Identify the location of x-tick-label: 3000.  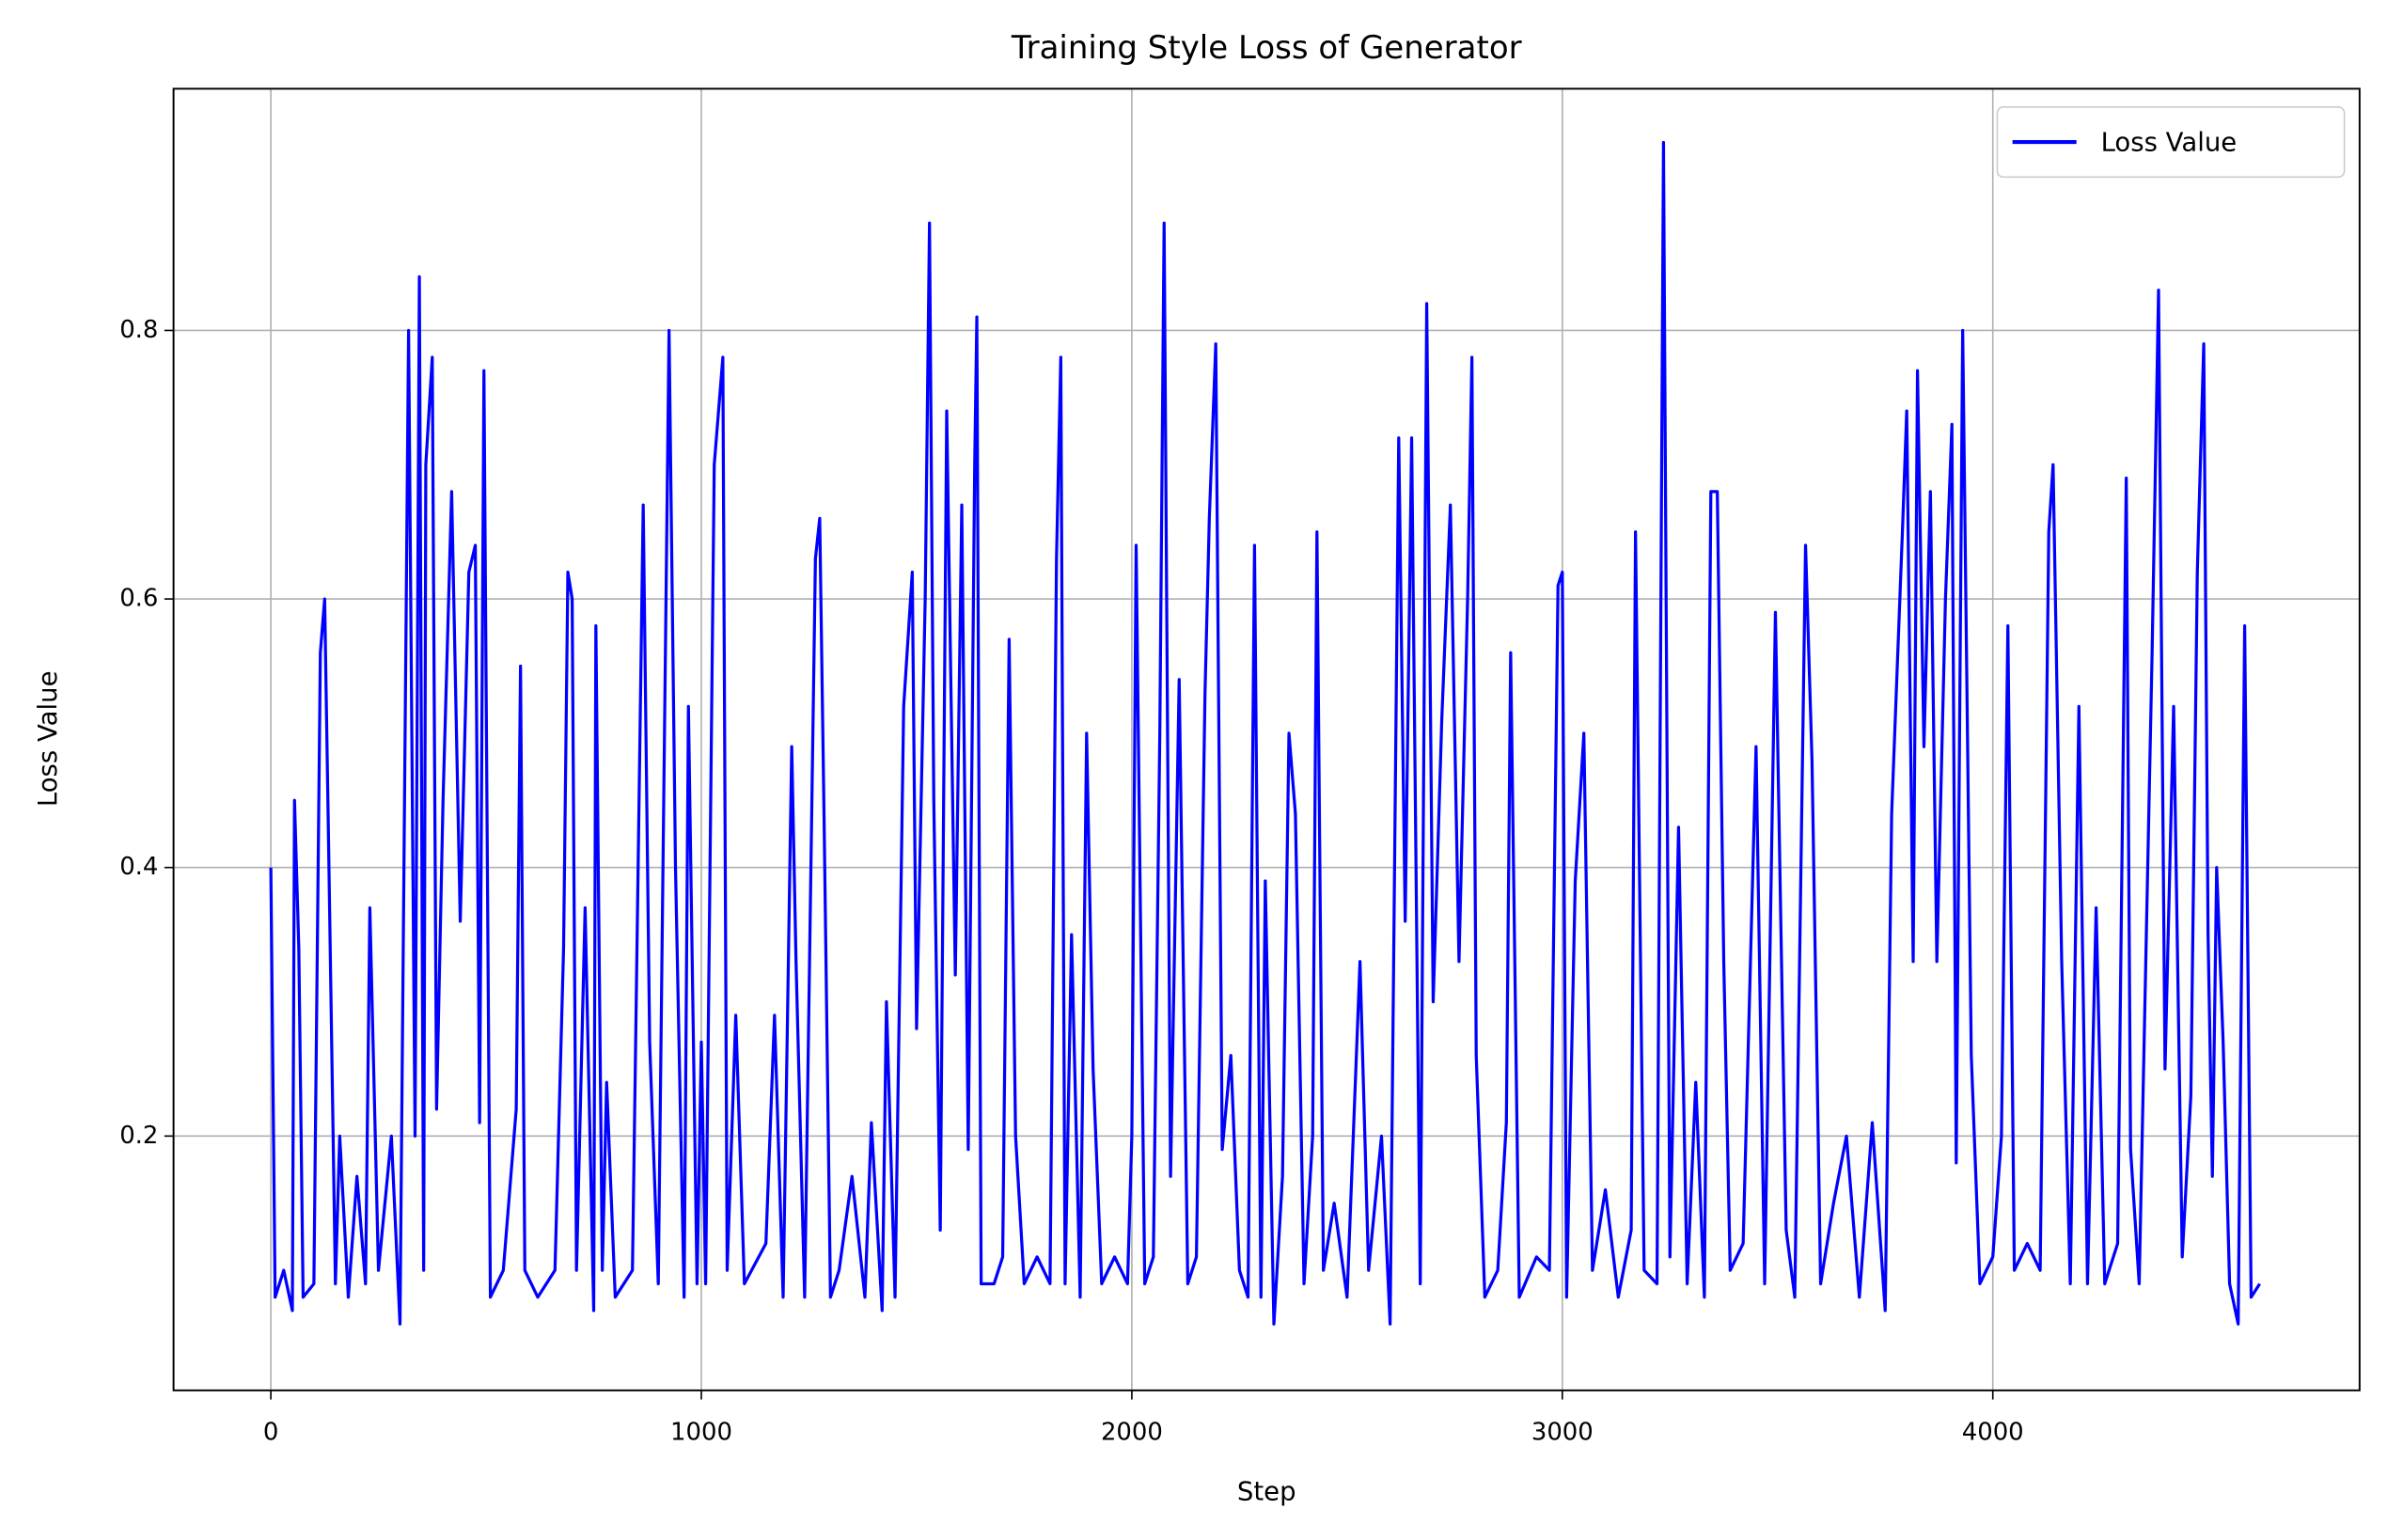
(1562, 1433).